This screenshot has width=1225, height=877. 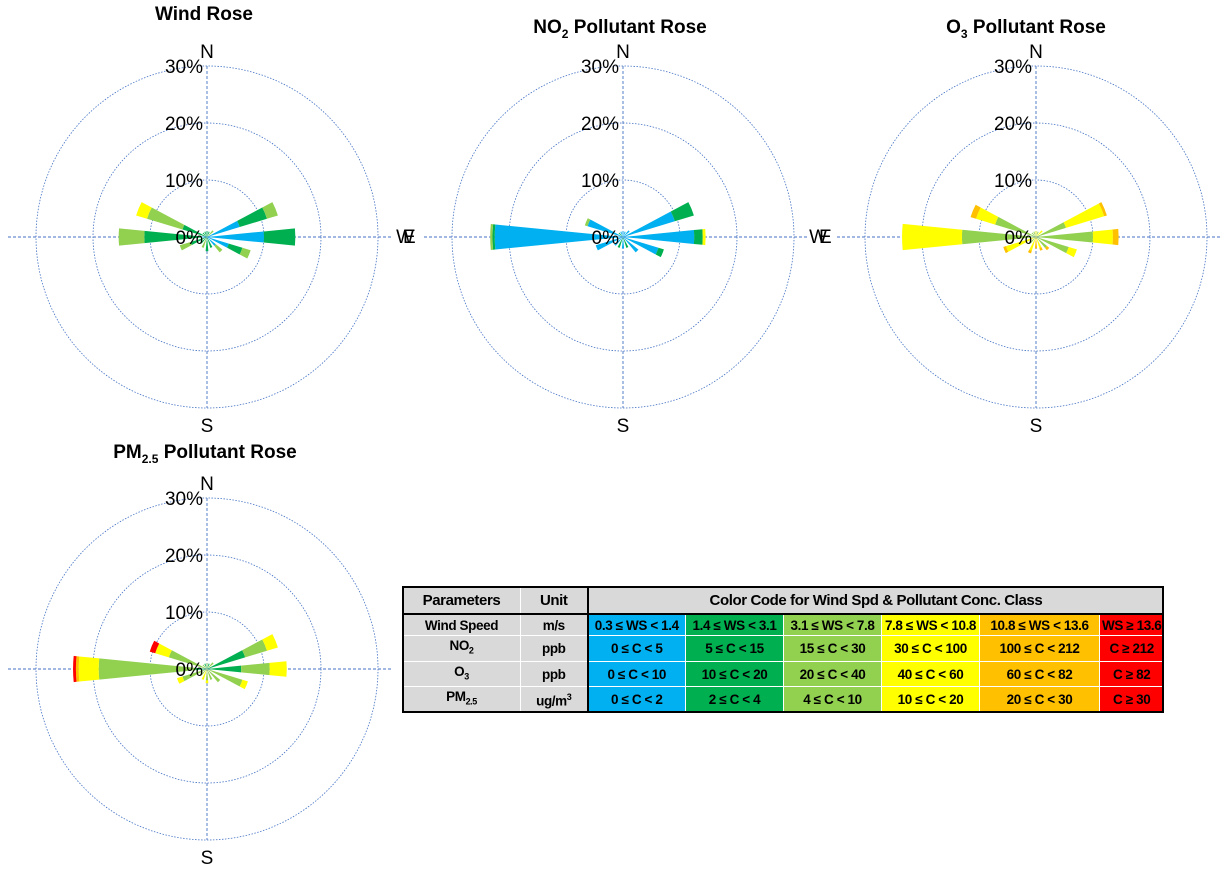 I want to click on legend-class-cell: C ≥ 30, so click(x=1131, y=700).